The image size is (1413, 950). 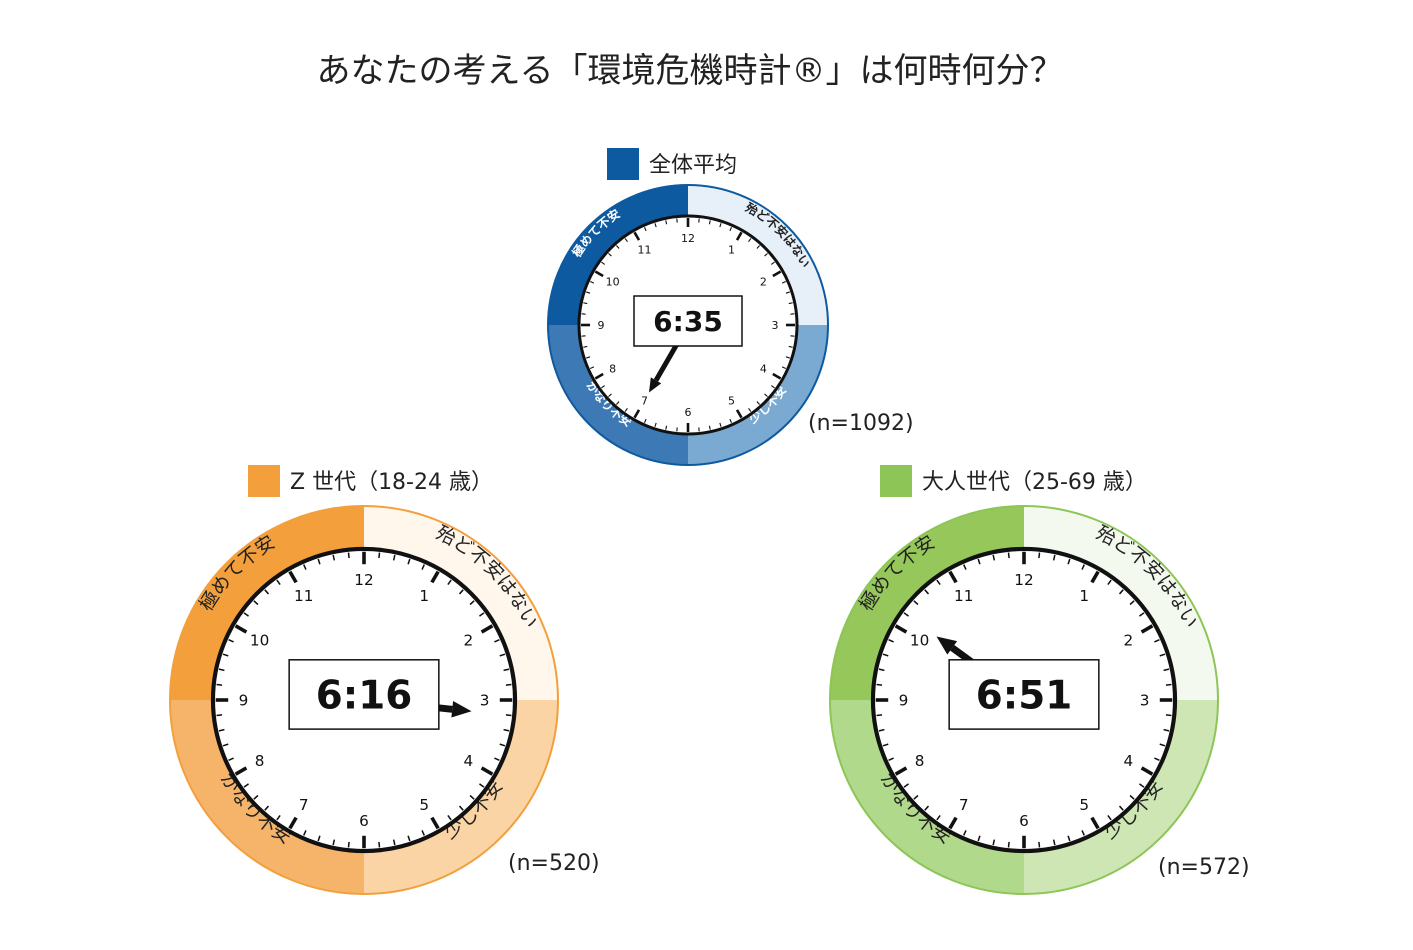 I want to click on page-title: あなたの考える「環境危機時計®」は何時何分？, so click(x=690, y=71).